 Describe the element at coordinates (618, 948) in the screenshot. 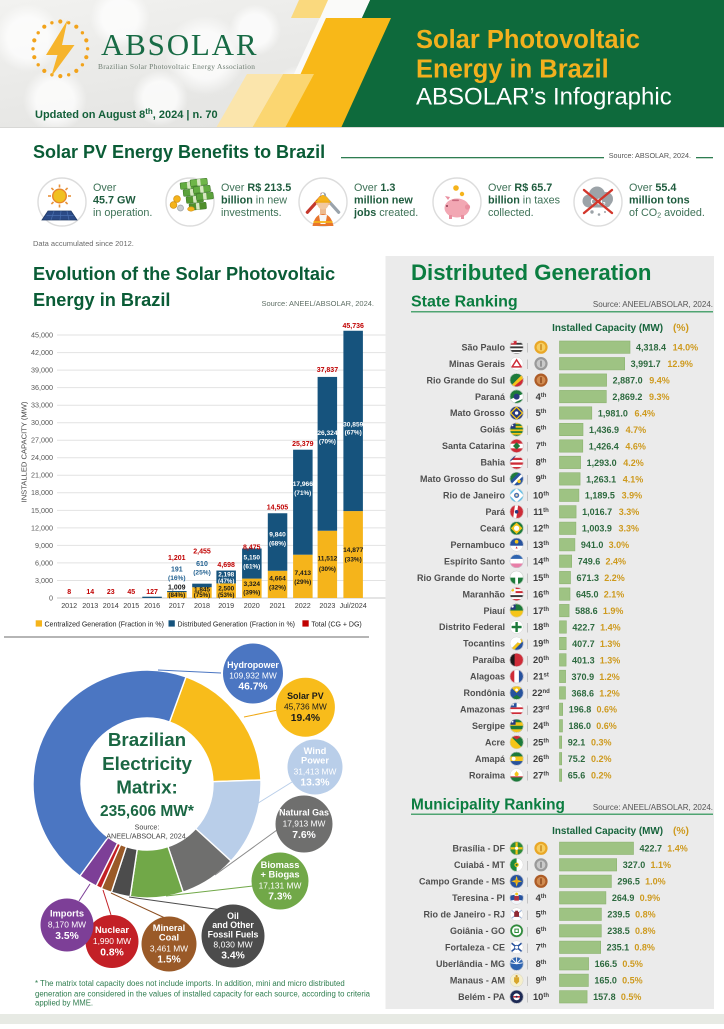

I see `svg-text: 235.1` at that location.